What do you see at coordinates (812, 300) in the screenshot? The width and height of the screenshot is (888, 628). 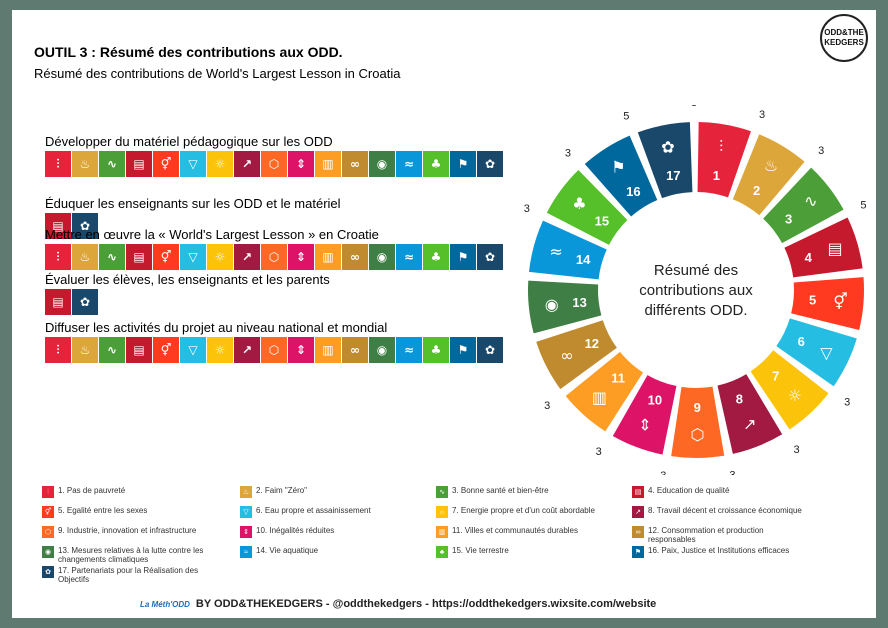 I see `wheel-segment-number: 5` at bounding box center [812, 300].